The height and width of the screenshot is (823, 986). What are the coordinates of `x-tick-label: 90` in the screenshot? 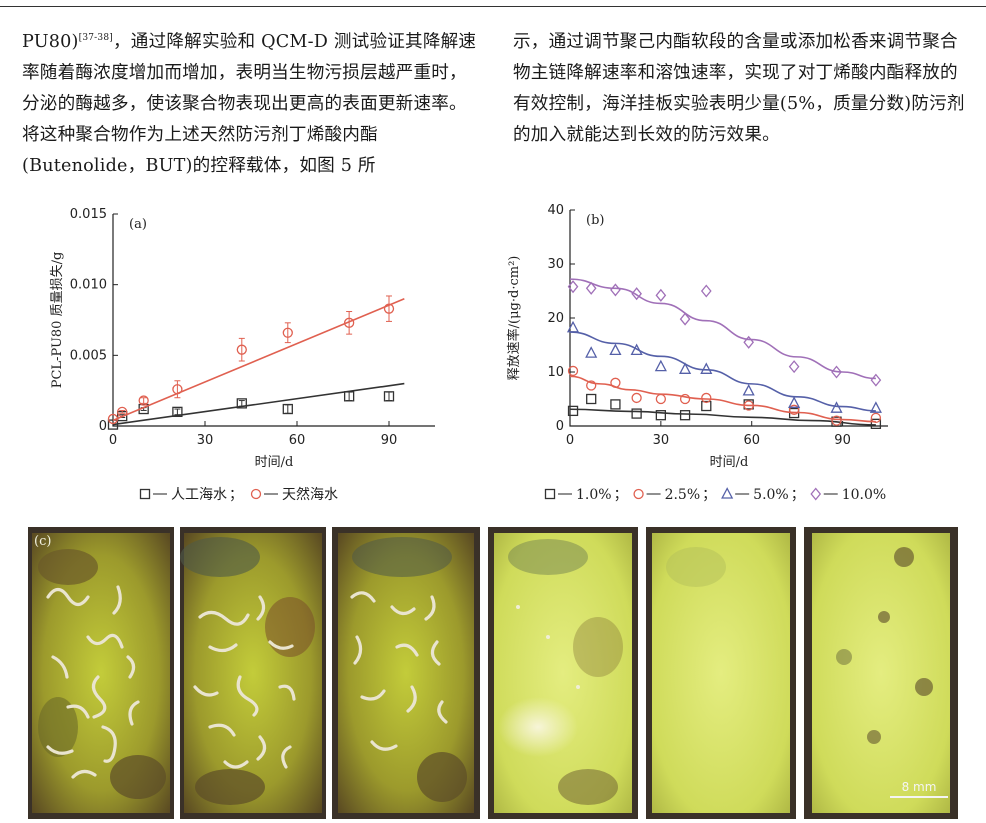 It's located at (389, 440).